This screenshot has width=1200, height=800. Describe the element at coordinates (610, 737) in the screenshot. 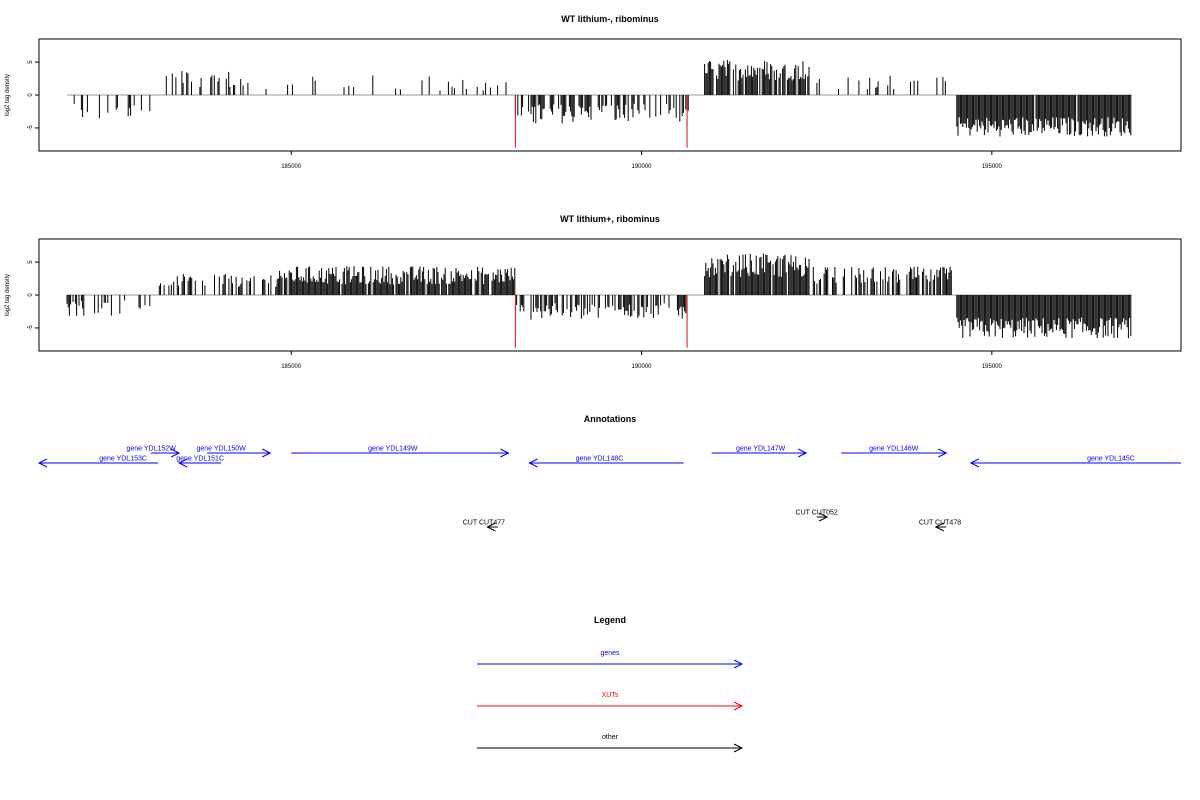

I see `legend-label: other` at that location.